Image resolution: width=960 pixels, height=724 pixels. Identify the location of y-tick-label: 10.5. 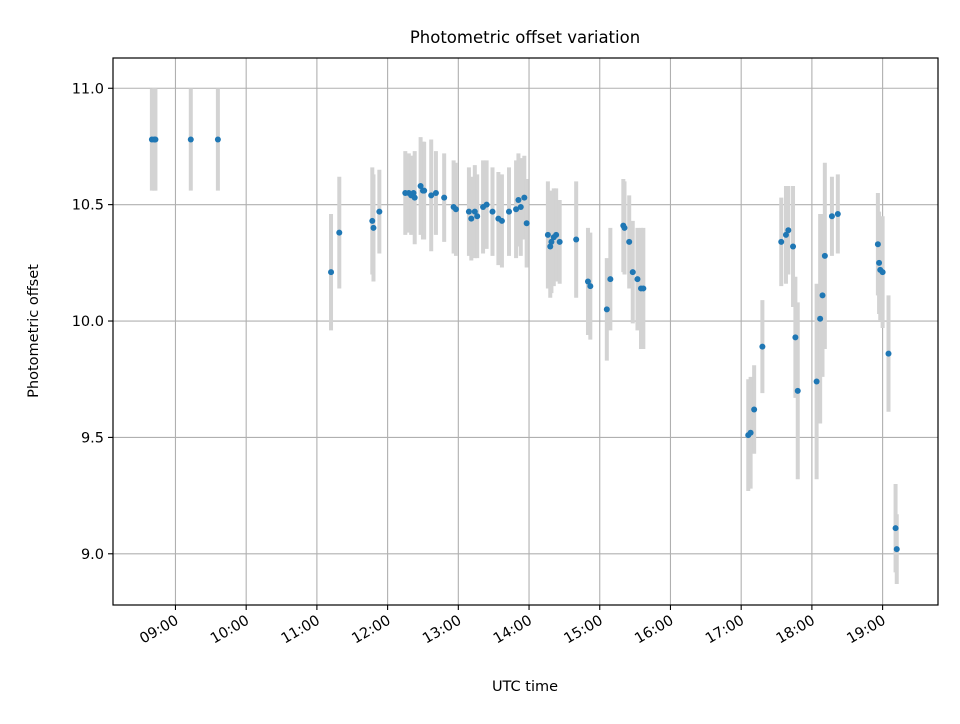
(88, 206).